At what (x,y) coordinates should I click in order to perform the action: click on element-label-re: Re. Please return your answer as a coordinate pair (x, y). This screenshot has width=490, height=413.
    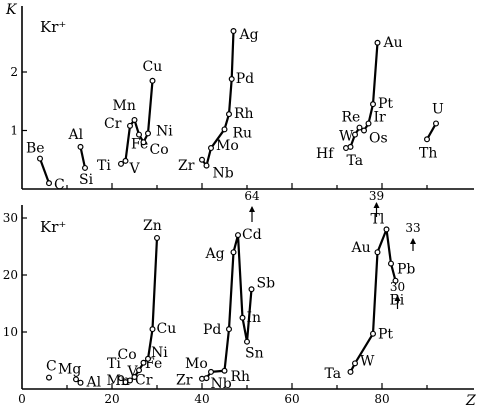
    Looking at the image, I should click on (351, 118).